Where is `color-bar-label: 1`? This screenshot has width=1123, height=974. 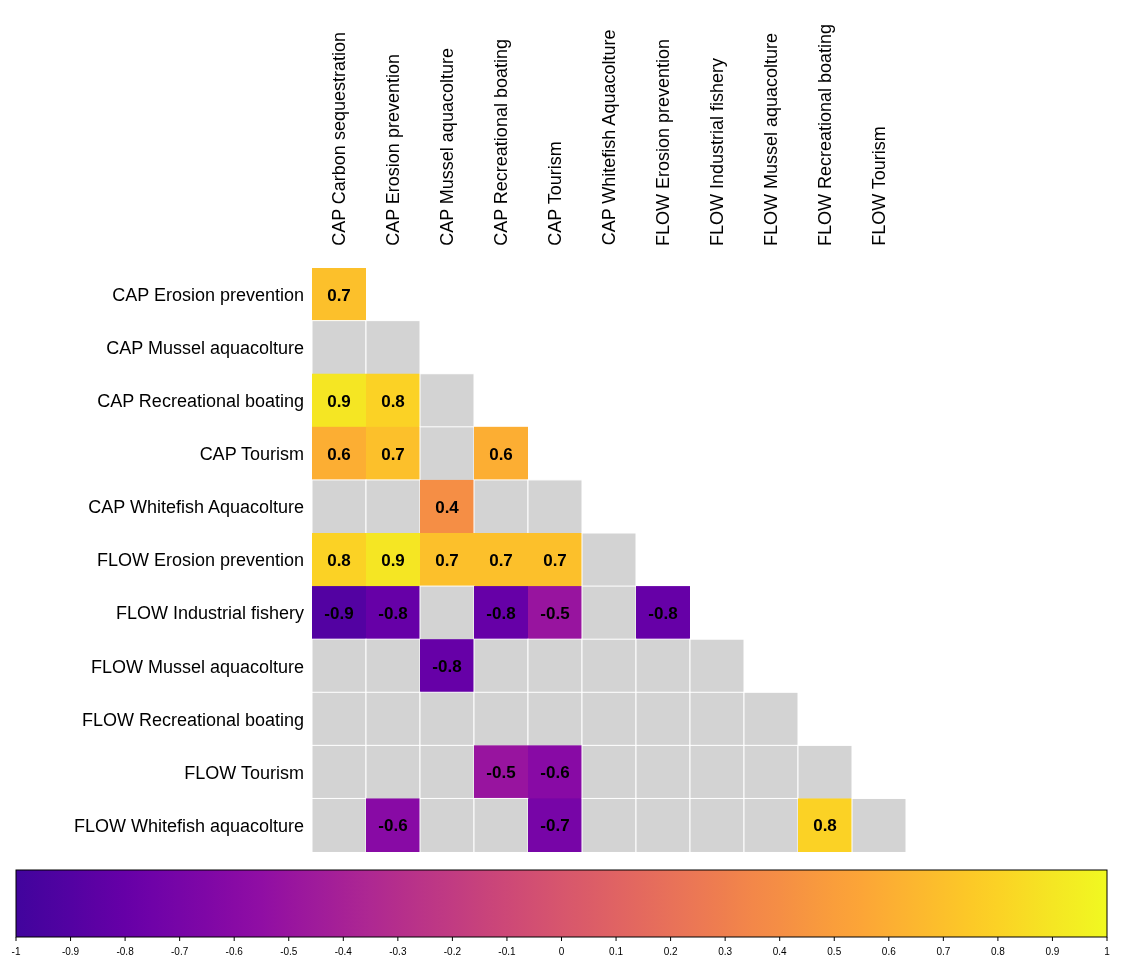
color-bar-label: 1 is located at coordinates (1107, 951).